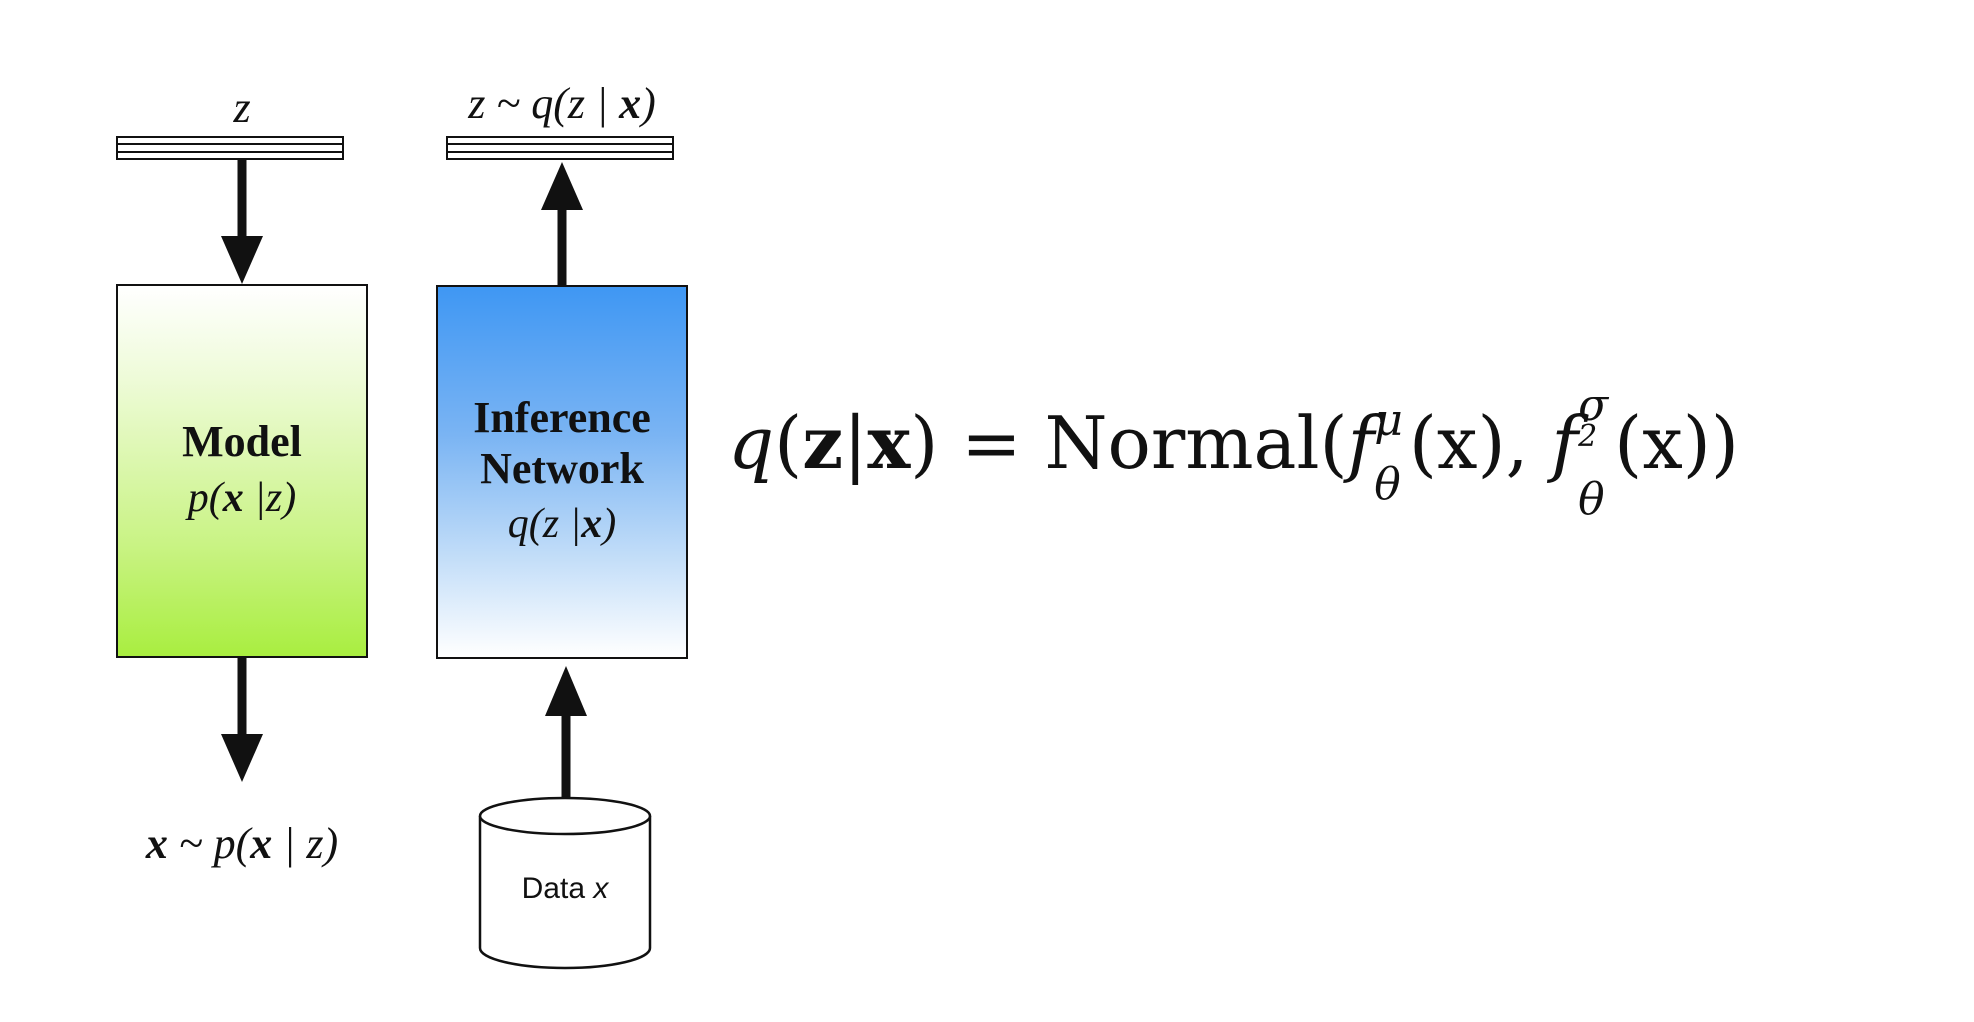  Describe the element at coordinates (1233, 452) in the screenshot. I see `posterior-equation: q(z|x) = Normal(f μ θ (x), f σ 2 θ (x))` at that location.